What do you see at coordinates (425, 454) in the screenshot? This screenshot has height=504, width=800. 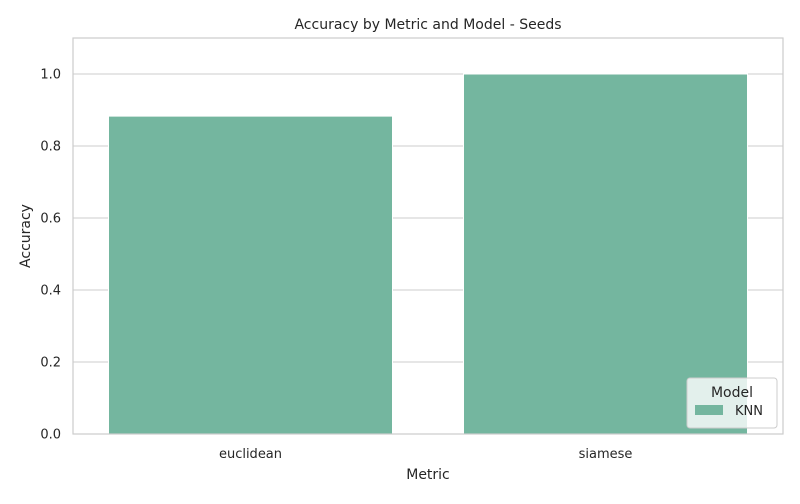 I see `x-tick-labels: euclidean siamese` at bounding box center [425, 454].